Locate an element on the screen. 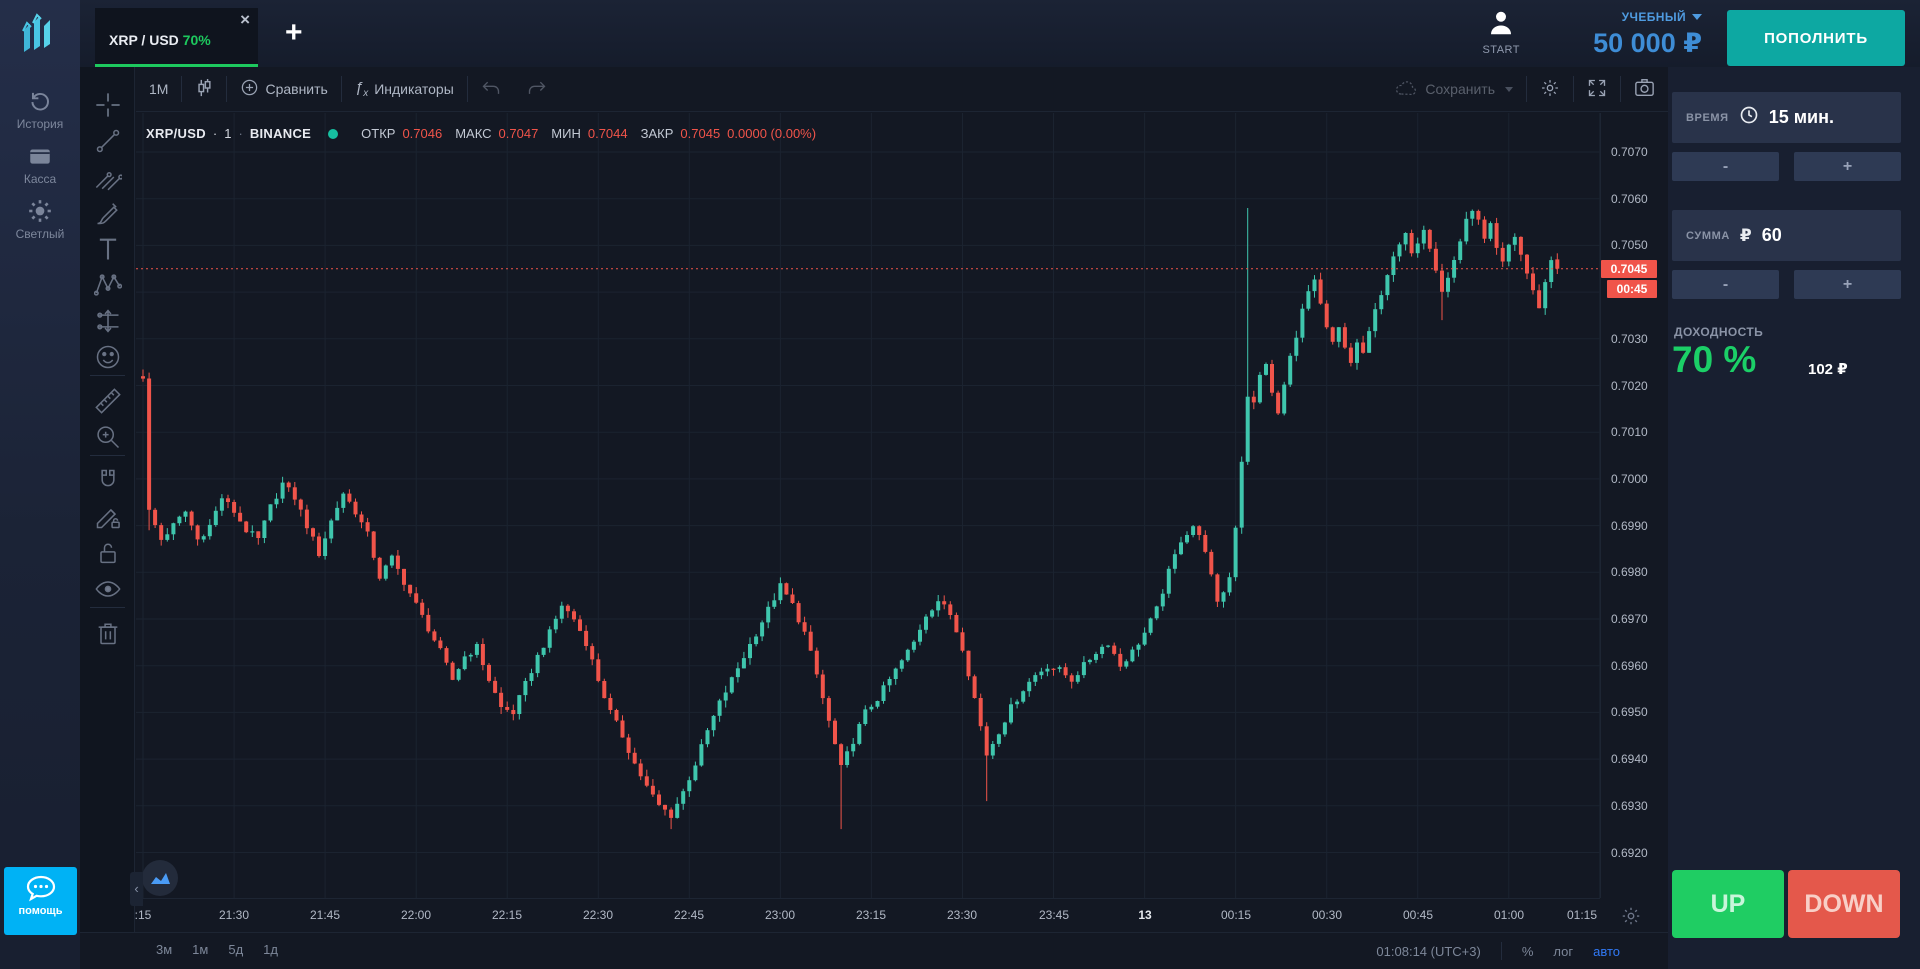  price-tick: 0.6990 is located at coordinates (1629, 526).